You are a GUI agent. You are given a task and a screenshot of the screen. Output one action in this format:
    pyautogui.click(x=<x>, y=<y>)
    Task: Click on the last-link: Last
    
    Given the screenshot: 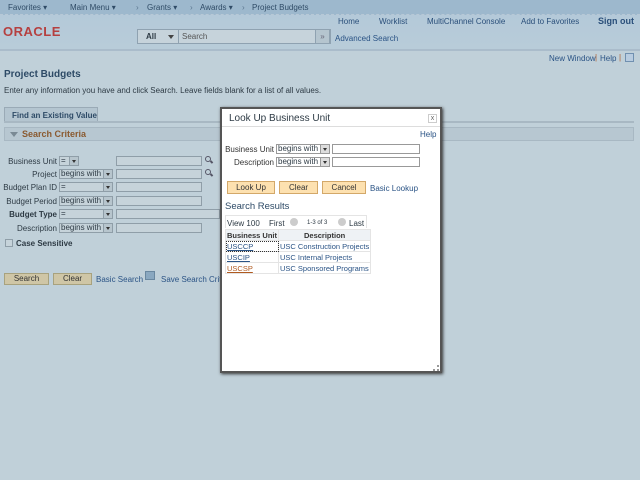 What is the action you would take?
    pyautogui.click(x=357, y=223)
    